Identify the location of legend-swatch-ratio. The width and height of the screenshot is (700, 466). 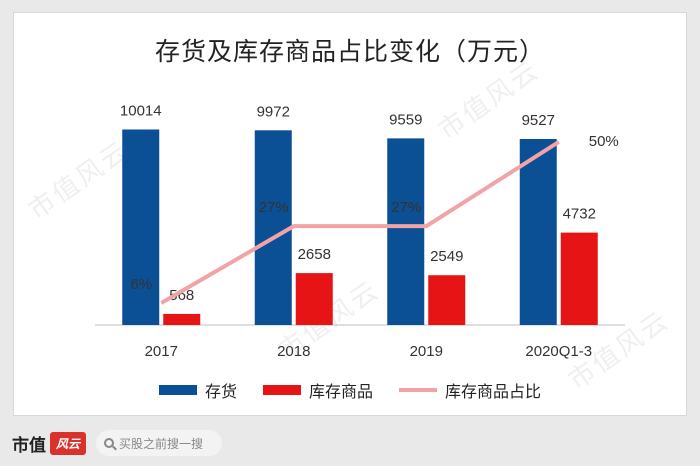
(418, 390).